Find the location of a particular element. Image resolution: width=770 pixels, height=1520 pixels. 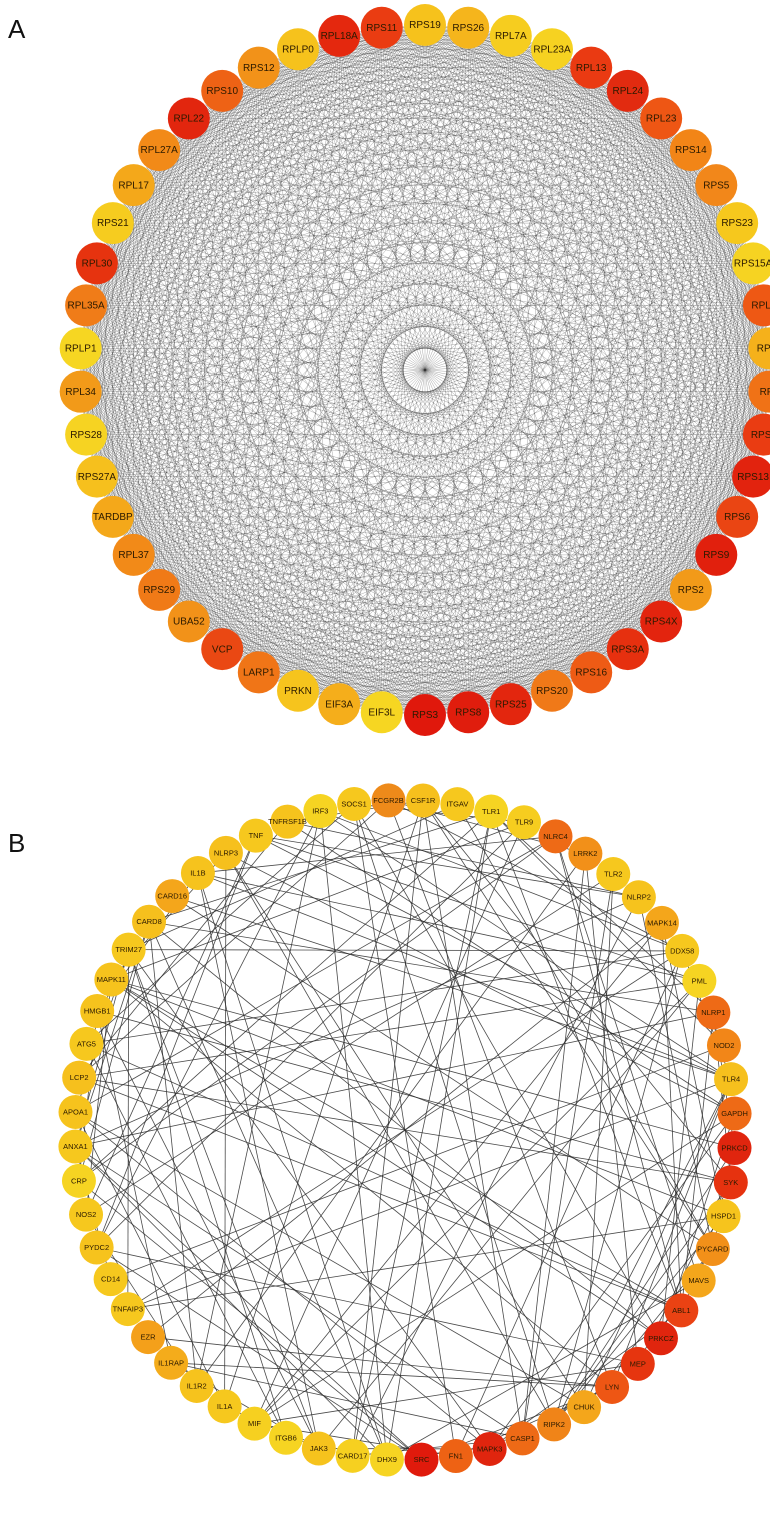

node-nlrc4: NLRC4 is located at coordinates (555, 836).